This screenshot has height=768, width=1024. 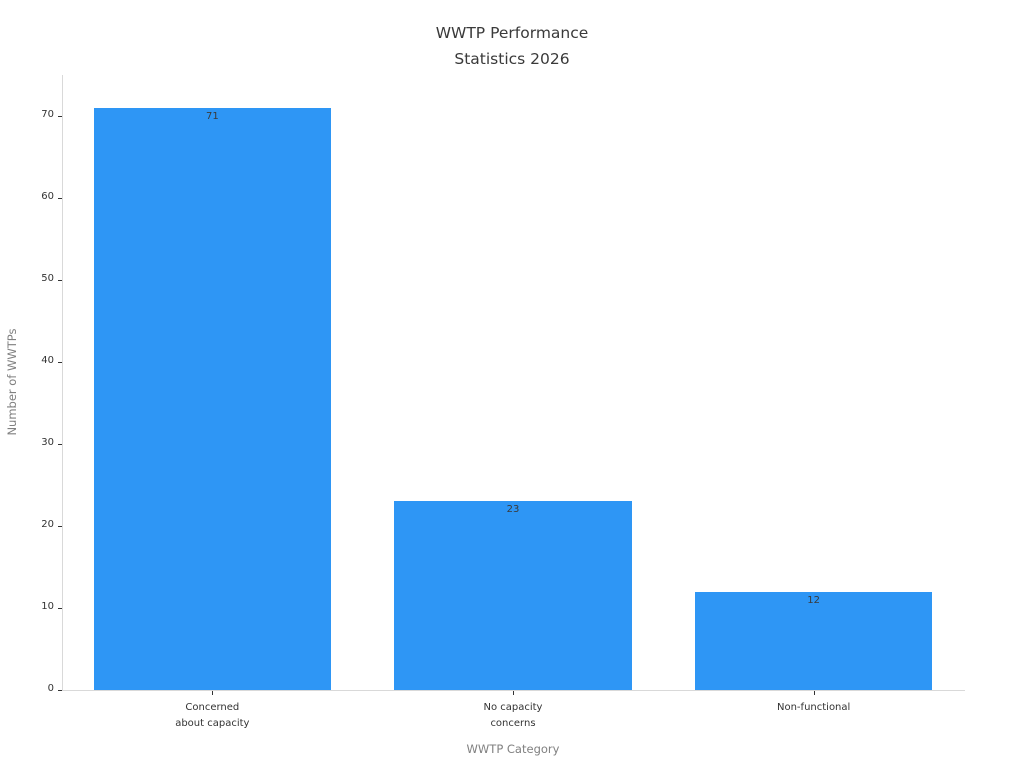 I want to click on y-axis-tick-label: 50, so click(x=47, y=278).